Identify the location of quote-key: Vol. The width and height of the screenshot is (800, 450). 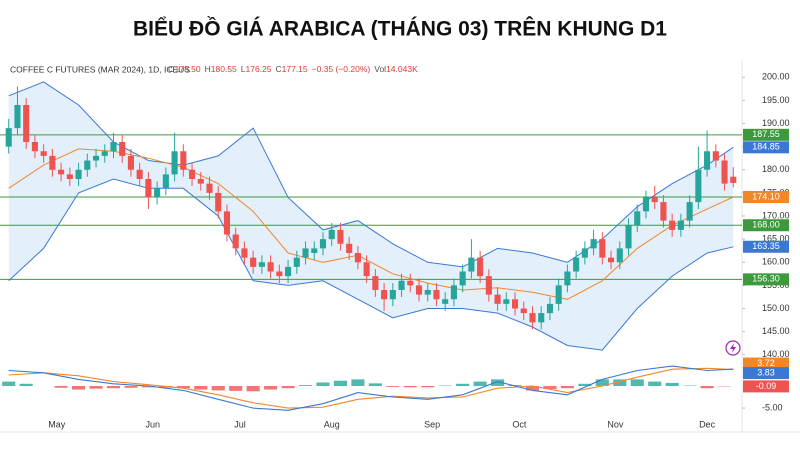
(380, 69).